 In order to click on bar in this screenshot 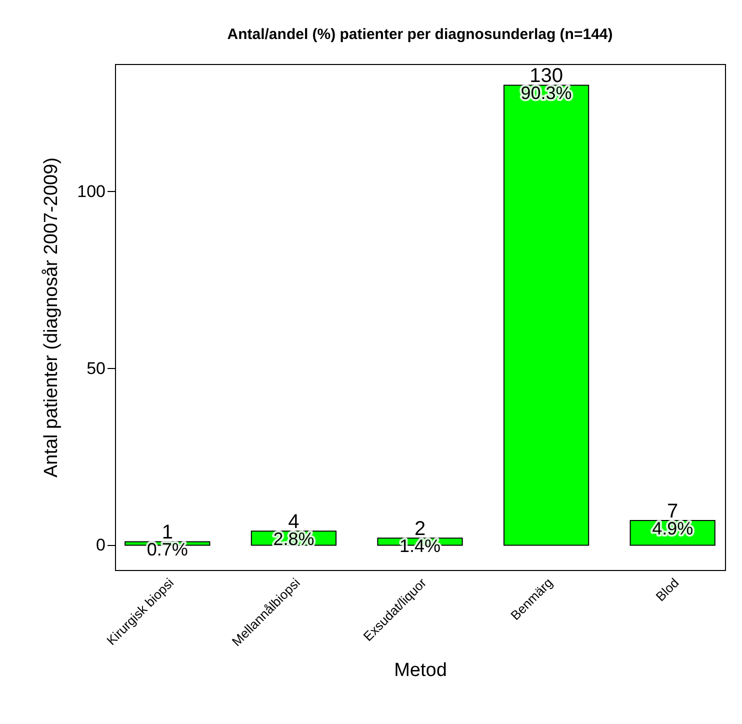, I will do `click(546, 315)`.